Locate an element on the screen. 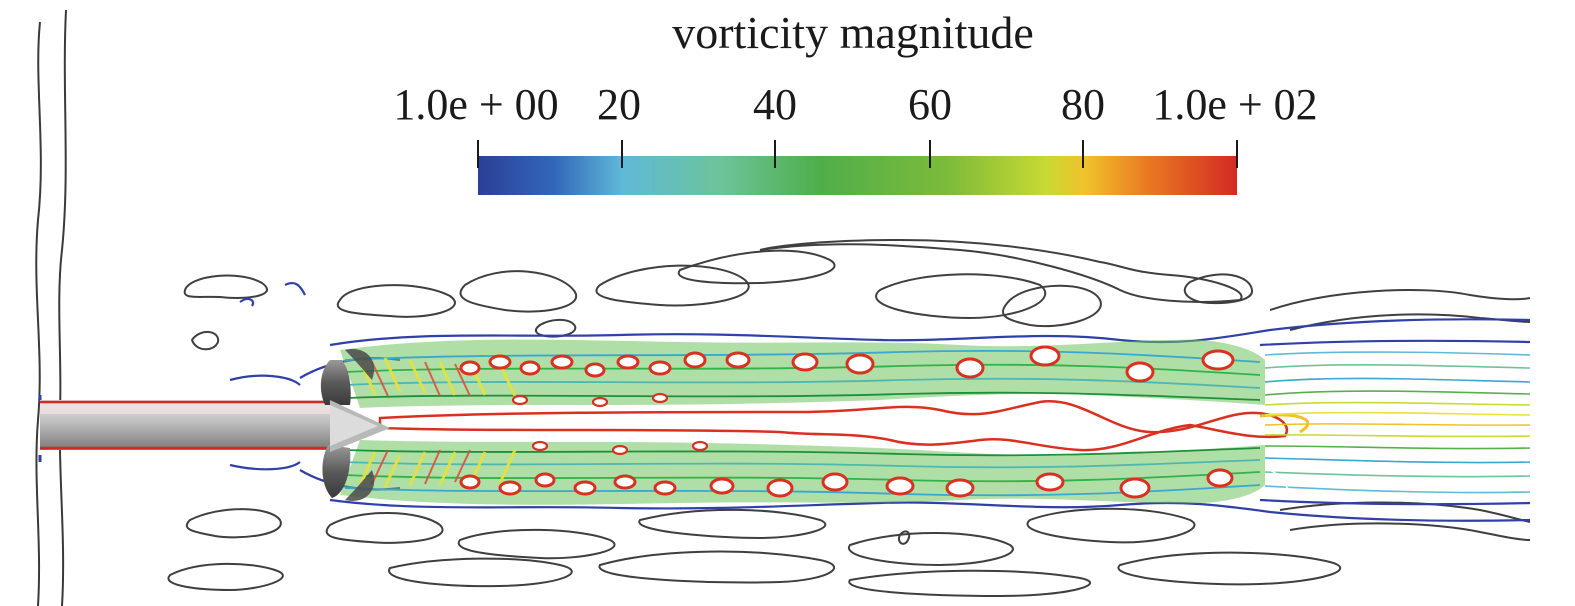 This screenshot has width=1575, height=606. colorbar-tick-label: 20 is located at coordinates (619, 104).